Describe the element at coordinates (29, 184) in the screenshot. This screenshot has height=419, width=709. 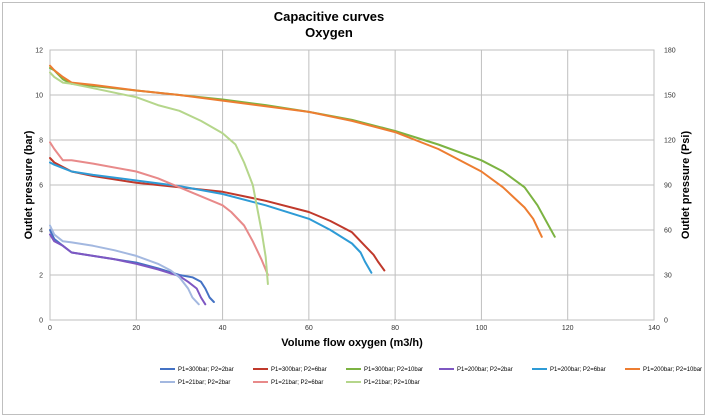
I see `y-axis-title: Outlet pressure (bar)` at that location.